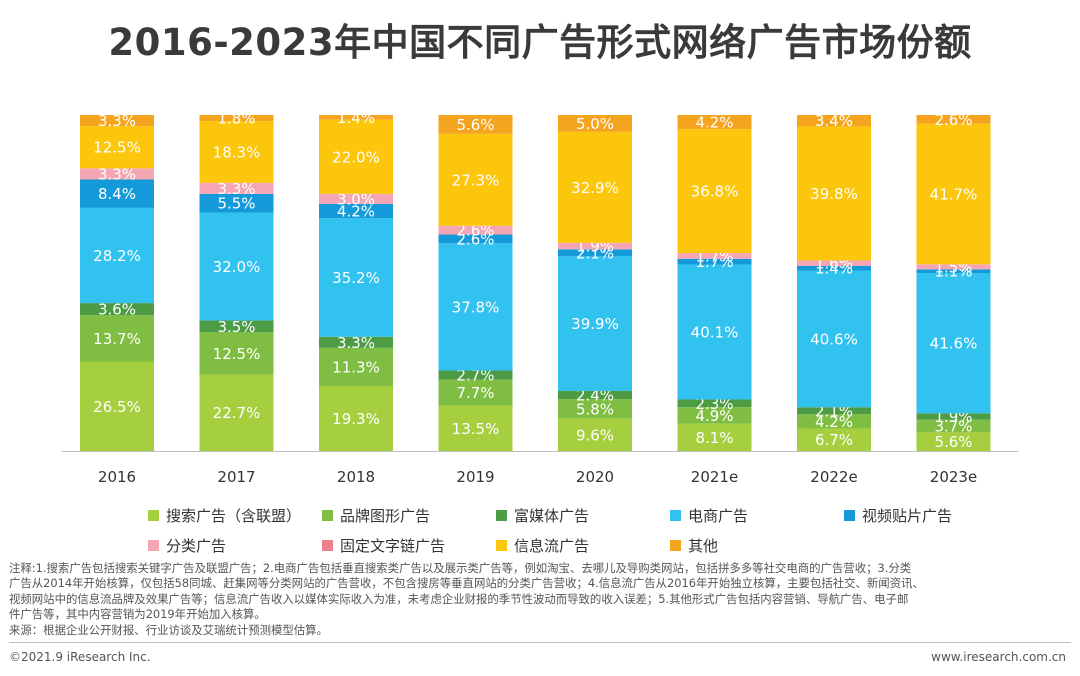 Image resolution: width=1080 pixels, height=676 pixels. Describe the element at coordinates (595, 396) in the screenshot. I see `data-label: 2.4%` at that location.